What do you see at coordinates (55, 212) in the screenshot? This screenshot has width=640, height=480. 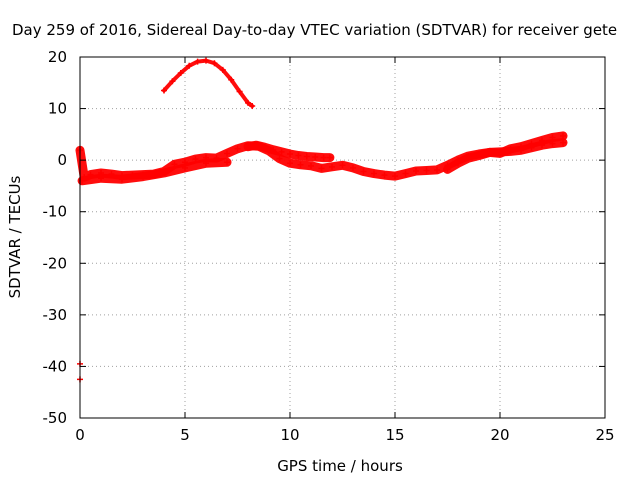 I see `y-tick-label: -10` at bounding box center [55, 212].